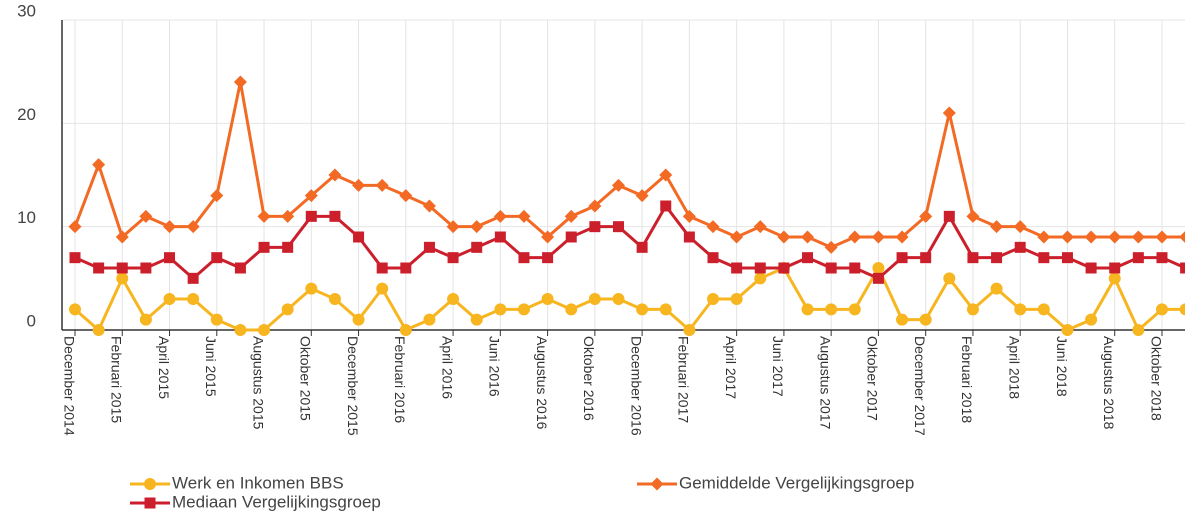 The image size is (1185, 511). Describe the element at coordinates (258, 482) in the screenshot. I see `legend-label: Werk en Inkomen BBS` at that location.